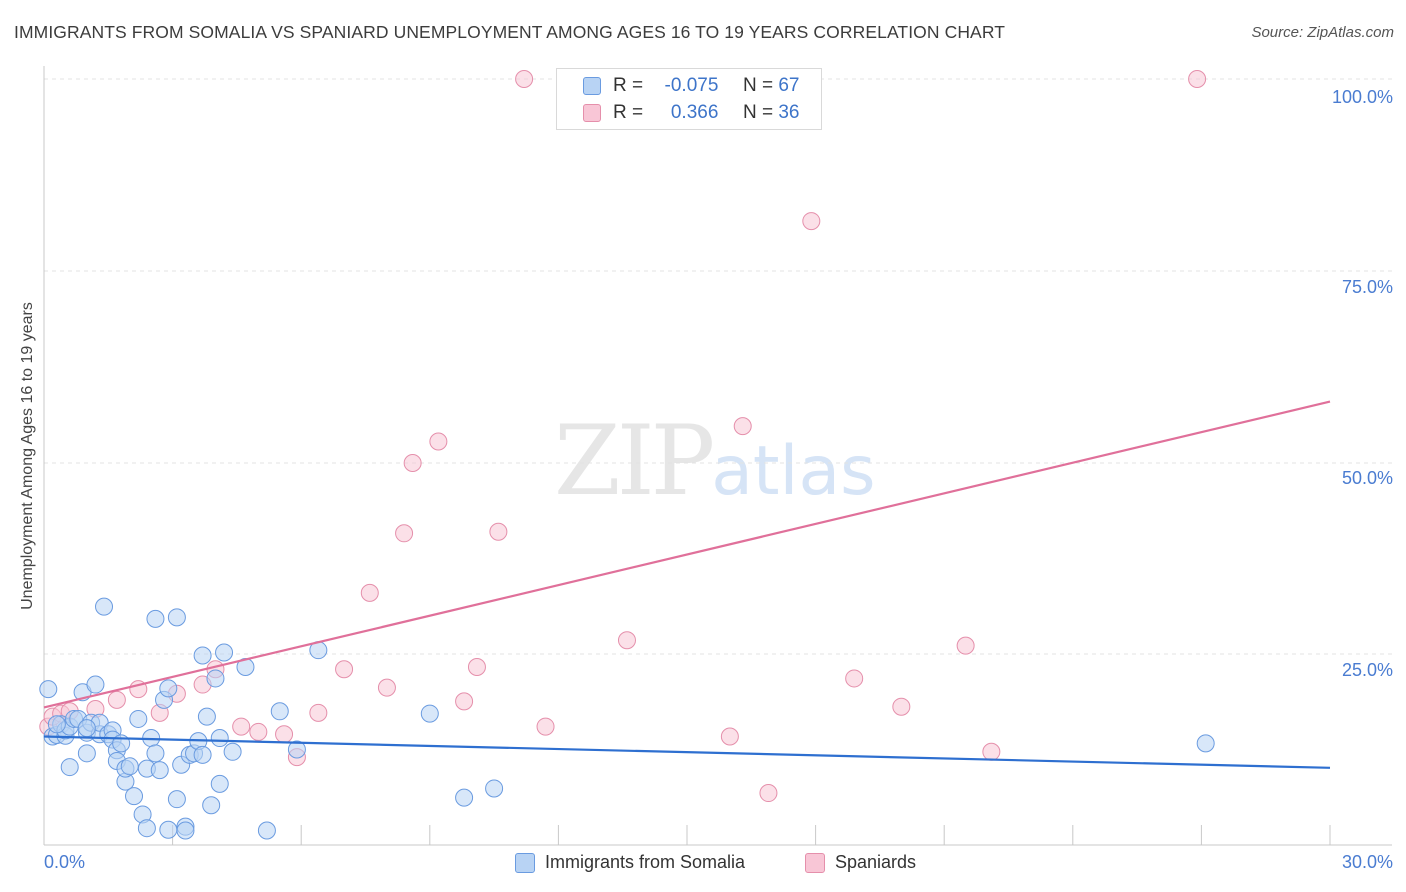 This screenshot has width=1406, height=892. What do you see at coordinates (1367, 287) in the screenshot?
I see `y-tick-label-75: 75.0%` at bounding box center [1367, 287].